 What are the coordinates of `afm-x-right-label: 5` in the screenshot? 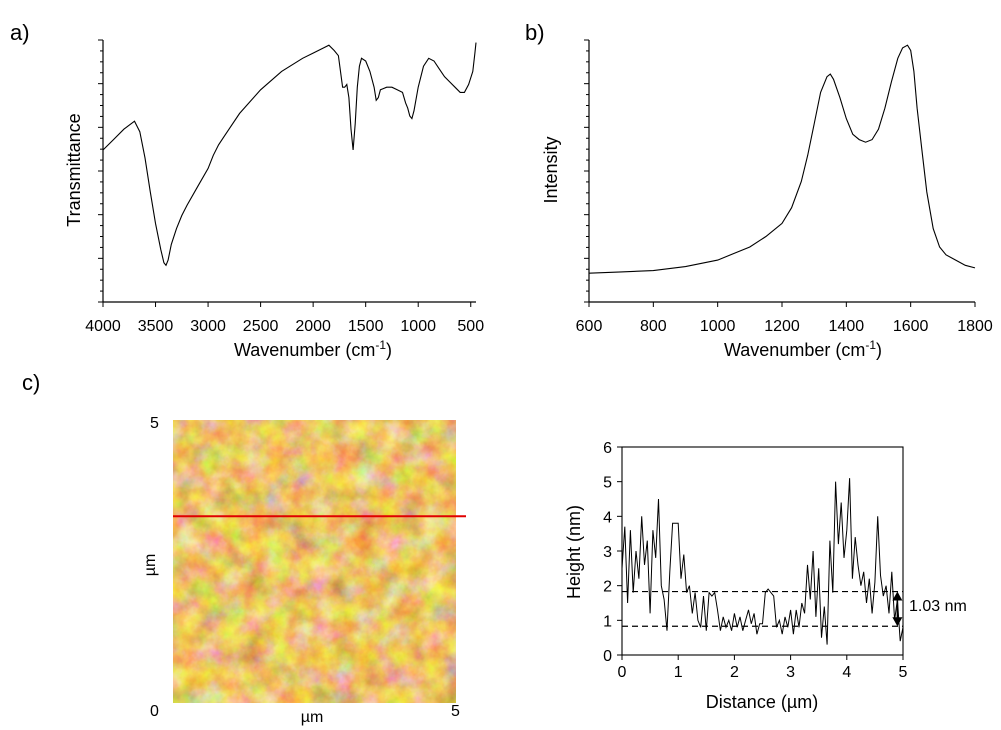 It's located at (455, 711).